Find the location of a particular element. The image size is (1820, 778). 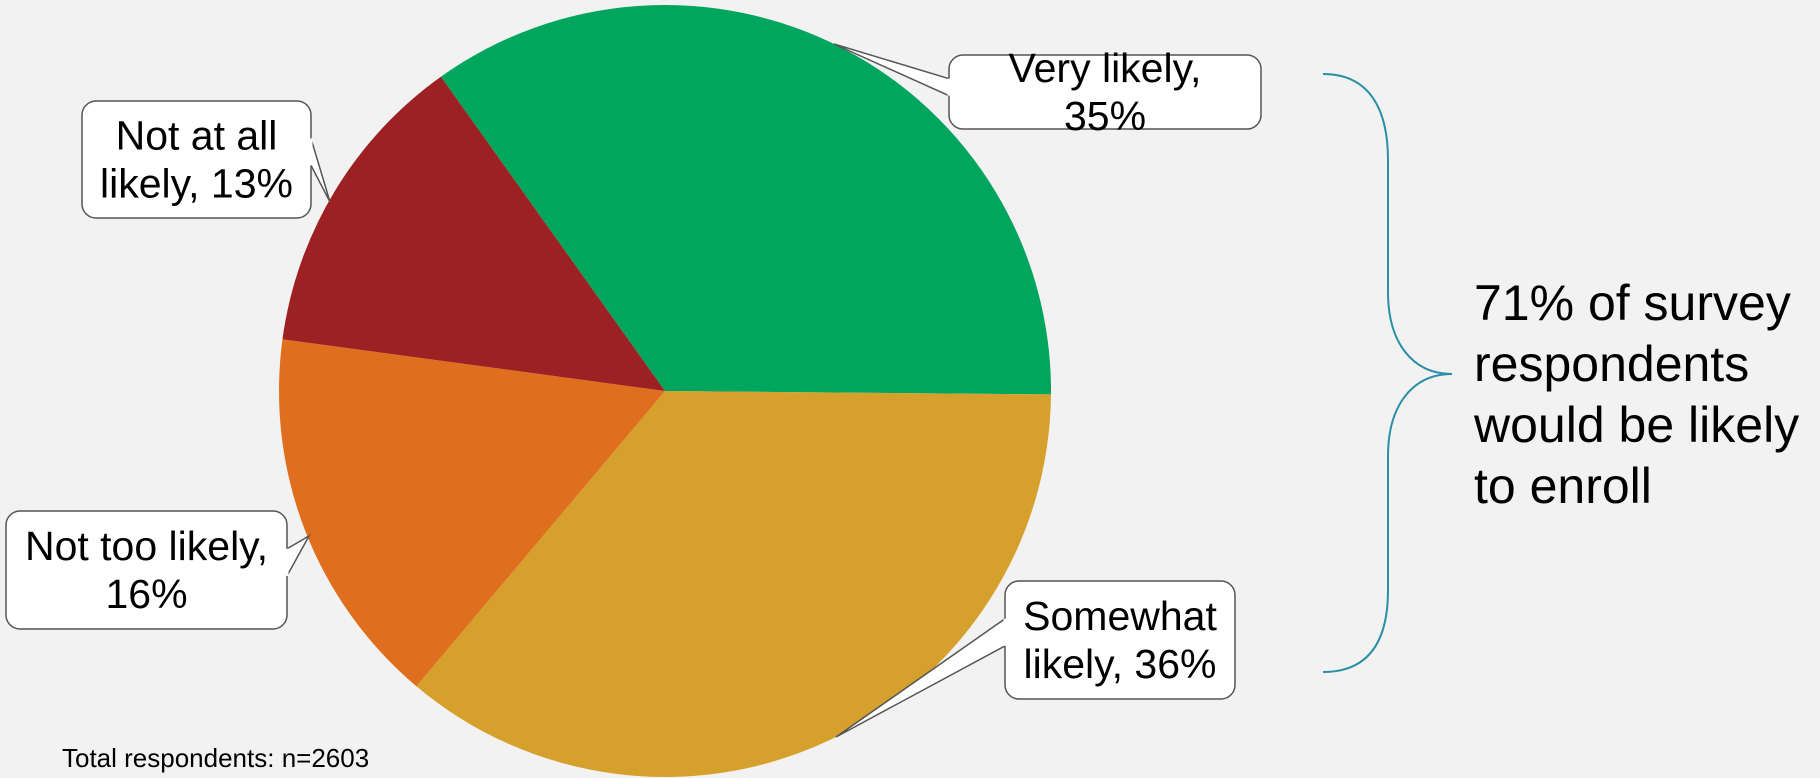

callout-label: Not at all likely, 13% is located at coordinates (196, 160).